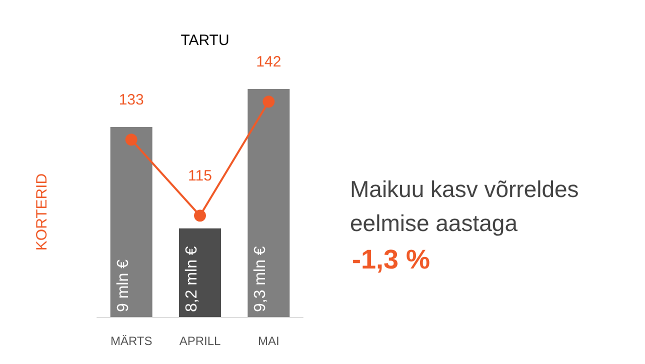  What do you see at coordinates (131, 341) in the screenshot?
I see `x-tick-label: MÄRTS` at bounding box center [131, 341].